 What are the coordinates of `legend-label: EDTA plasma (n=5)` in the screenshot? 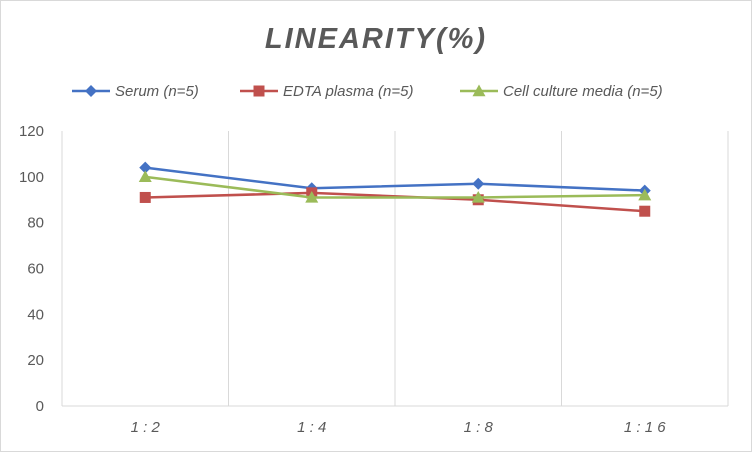 It's located at (348, 91).